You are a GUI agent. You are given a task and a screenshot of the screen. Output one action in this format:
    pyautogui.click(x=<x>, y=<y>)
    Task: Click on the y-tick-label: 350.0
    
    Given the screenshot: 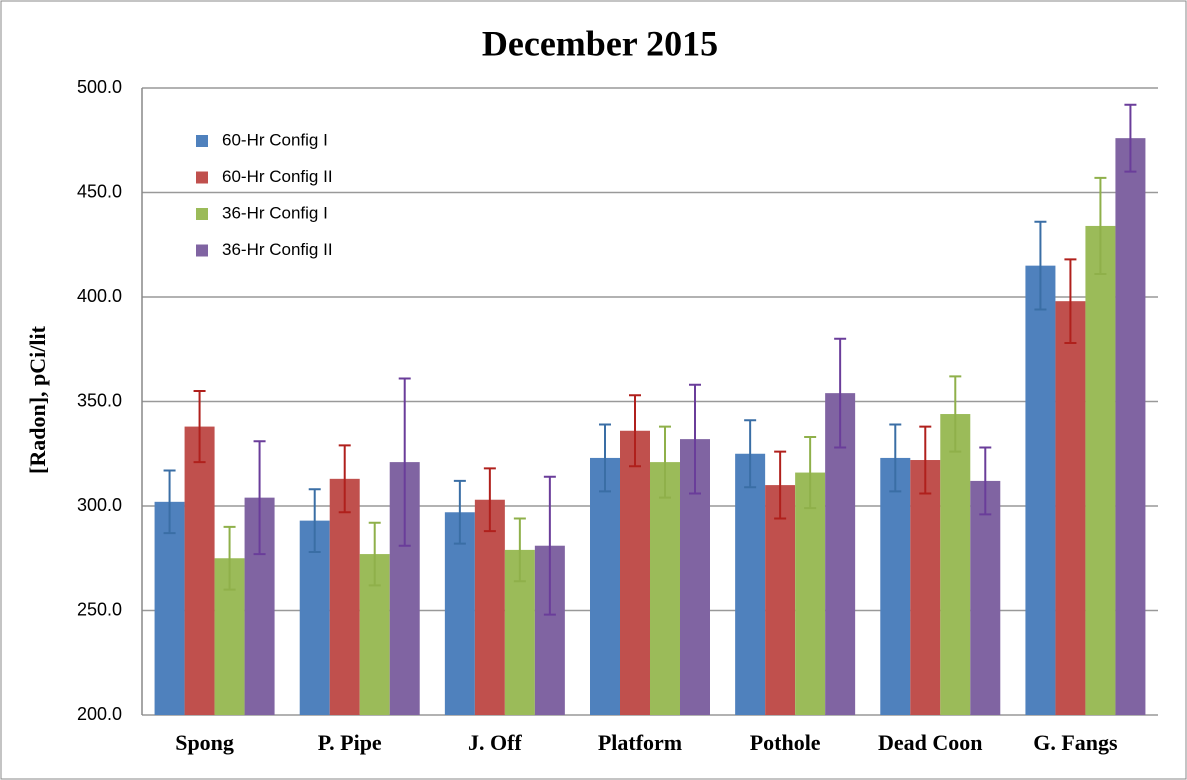 What is the action you would take?
    pyautogui.click(x=99, y=400)
    